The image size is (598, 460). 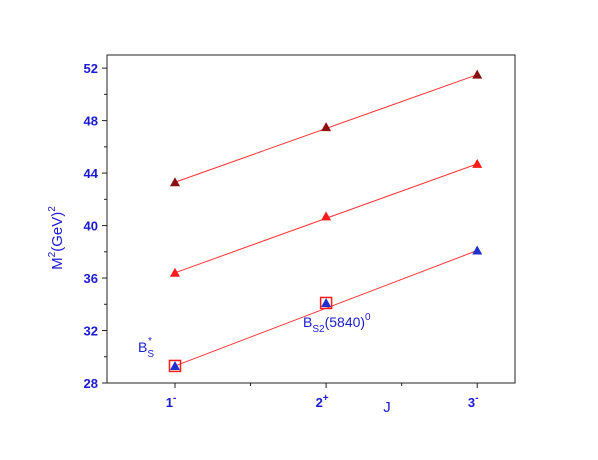 I want to click on x-tick-label: 1-, so click(x=171, y=401).